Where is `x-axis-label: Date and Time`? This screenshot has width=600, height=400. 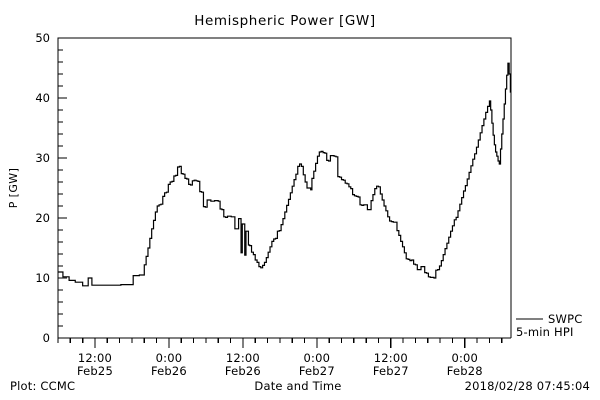
x-axis-label: Date and Time is located at coordinates (297, 386).